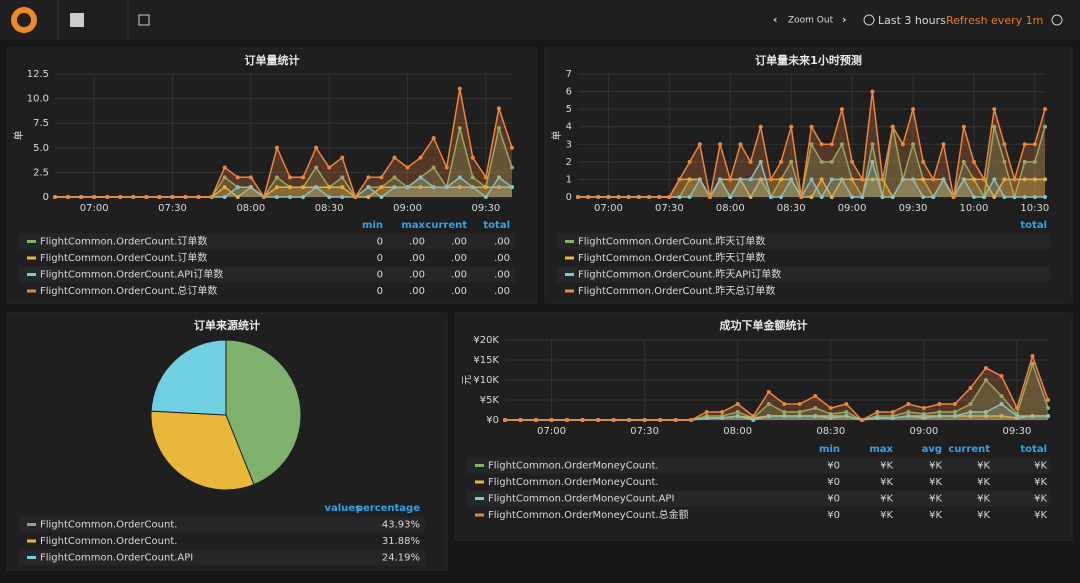  What do you see at coordinates (844, 19) in the screenshot?
I see `zoom-right: ›` at bounding box center [844, 19].